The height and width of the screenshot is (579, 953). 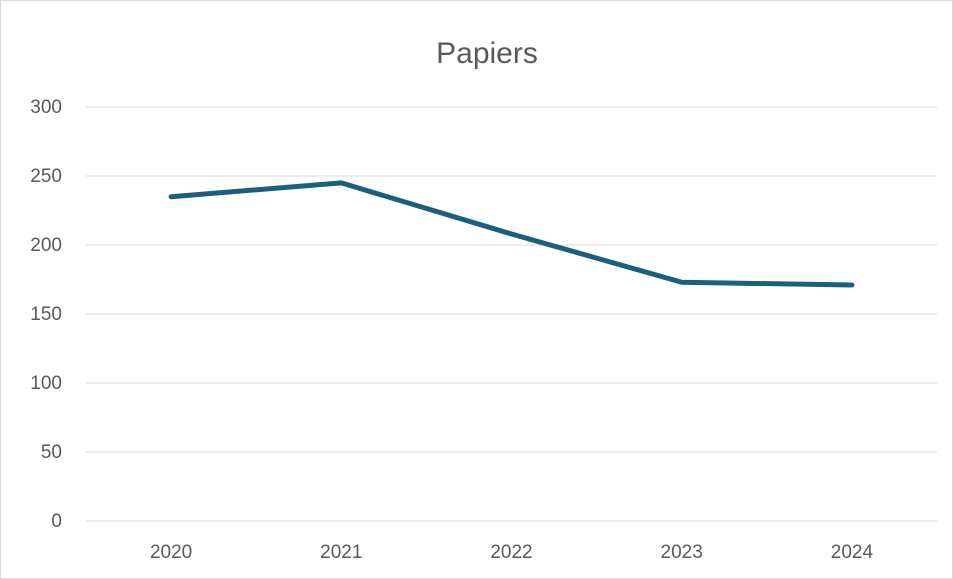 What do you see at coordinates (46, 383) in the screenshot?
I see `y-tick-label: 100` at bounding box center [46, 383].